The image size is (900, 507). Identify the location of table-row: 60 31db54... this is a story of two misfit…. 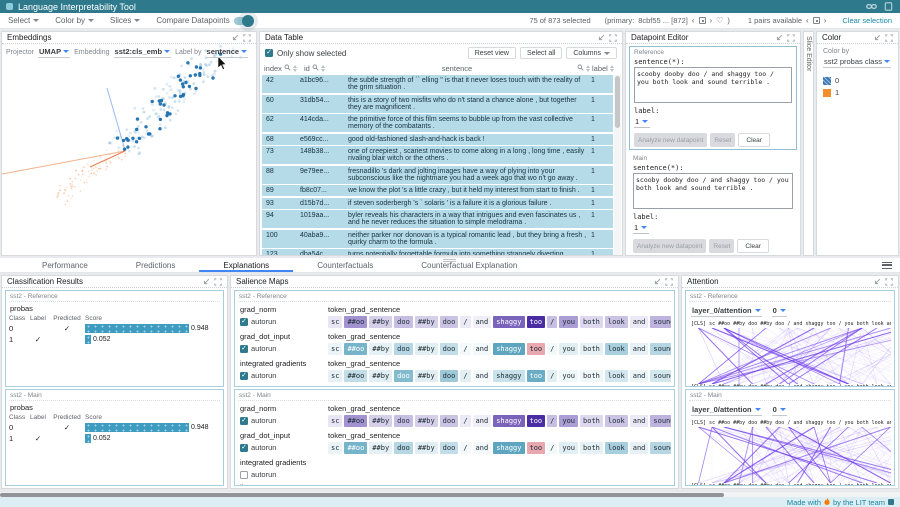
(437, 103).